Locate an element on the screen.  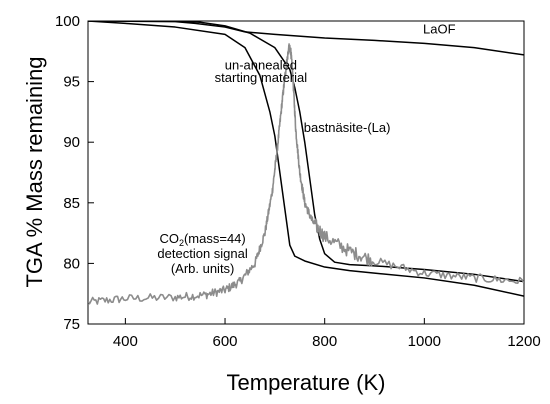
x-tick-label: 800 is located at coordinates (324, 341).